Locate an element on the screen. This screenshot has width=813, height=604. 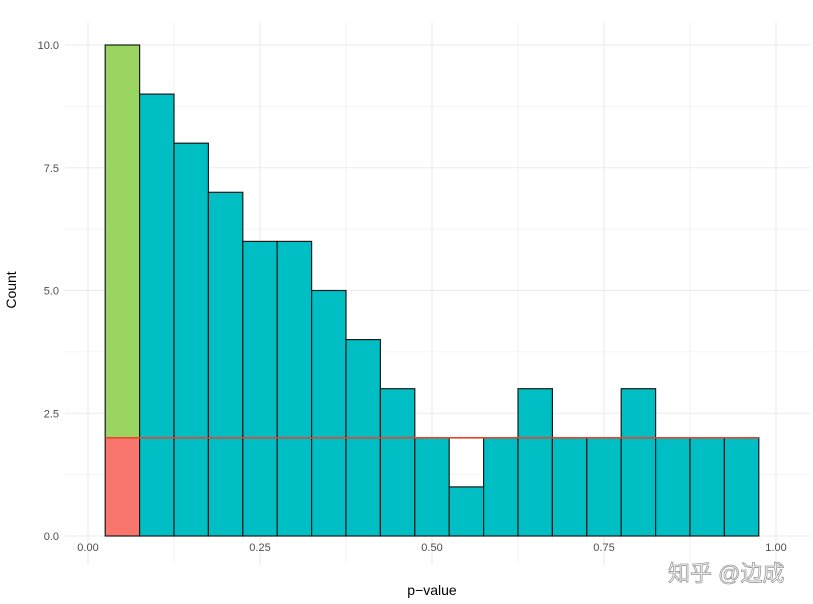
y-tick-label: 10.0 is located at coordinates (48, 46).